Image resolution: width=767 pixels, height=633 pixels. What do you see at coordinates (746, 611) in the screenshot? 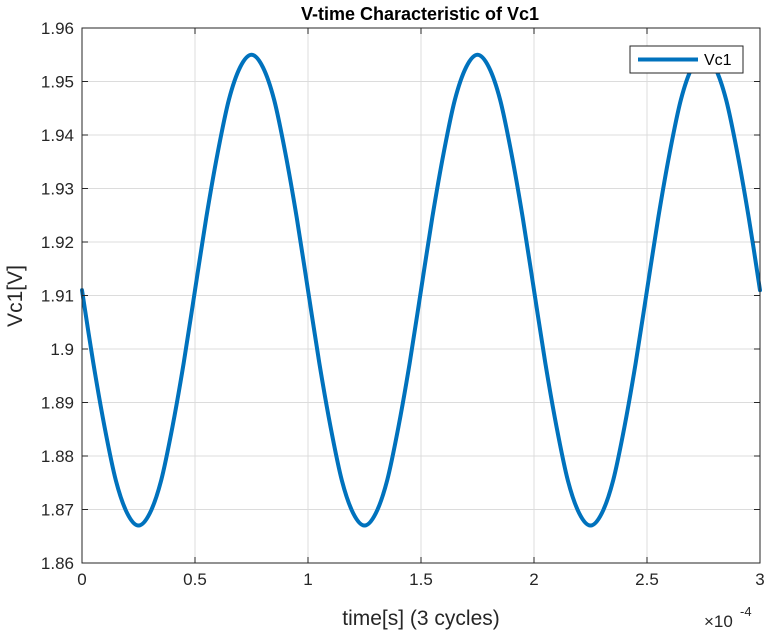
I see `x-exponent-power: -4` at bounding box center [746, 611].